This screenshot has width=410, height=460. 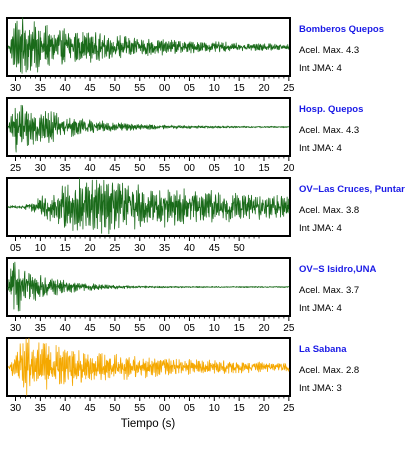 What do you see at coordinates (148, 424) in the screenshot?
I see `x-axis-label: Tiempo (s)` at bounding box center [148, 424].